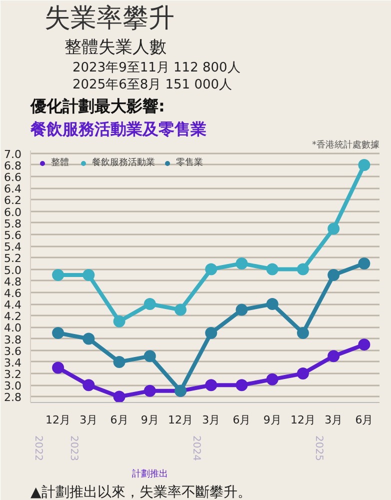 The image size is (391, 500). I want to click on text: ▲計劃推出以來，失業率不斷攀升。, so click(141, 492).